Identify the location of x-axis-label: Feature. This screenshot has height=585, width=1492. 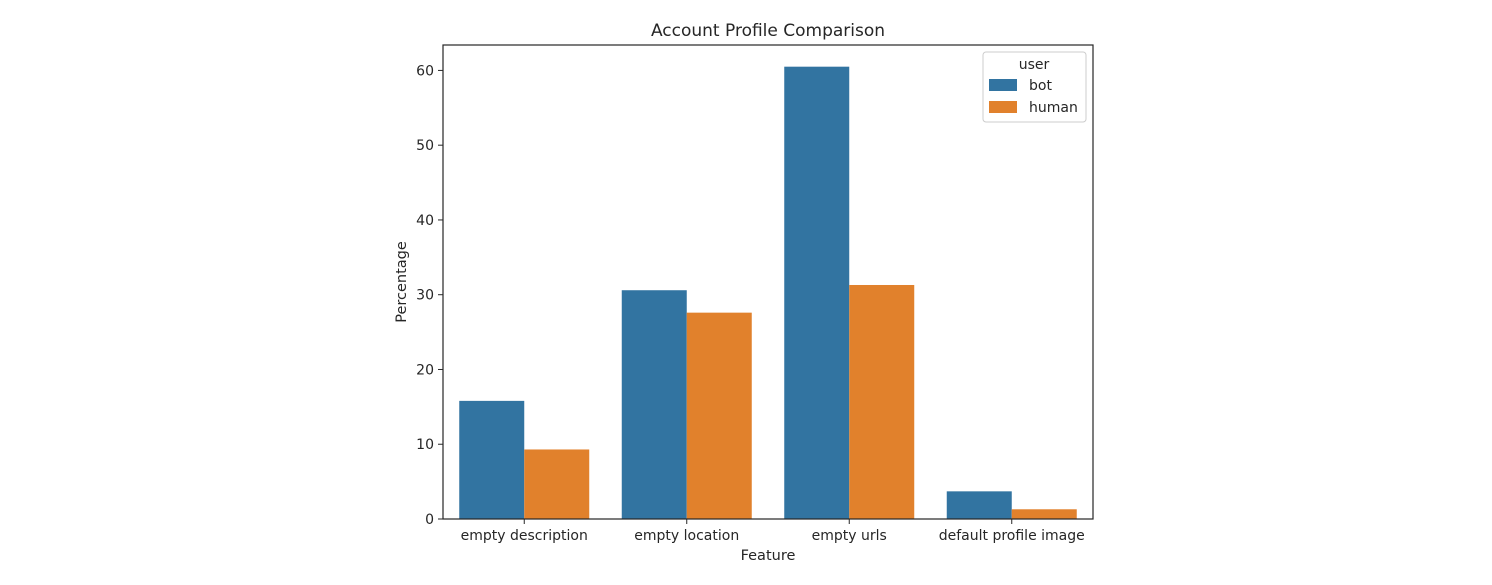
(768, 556).